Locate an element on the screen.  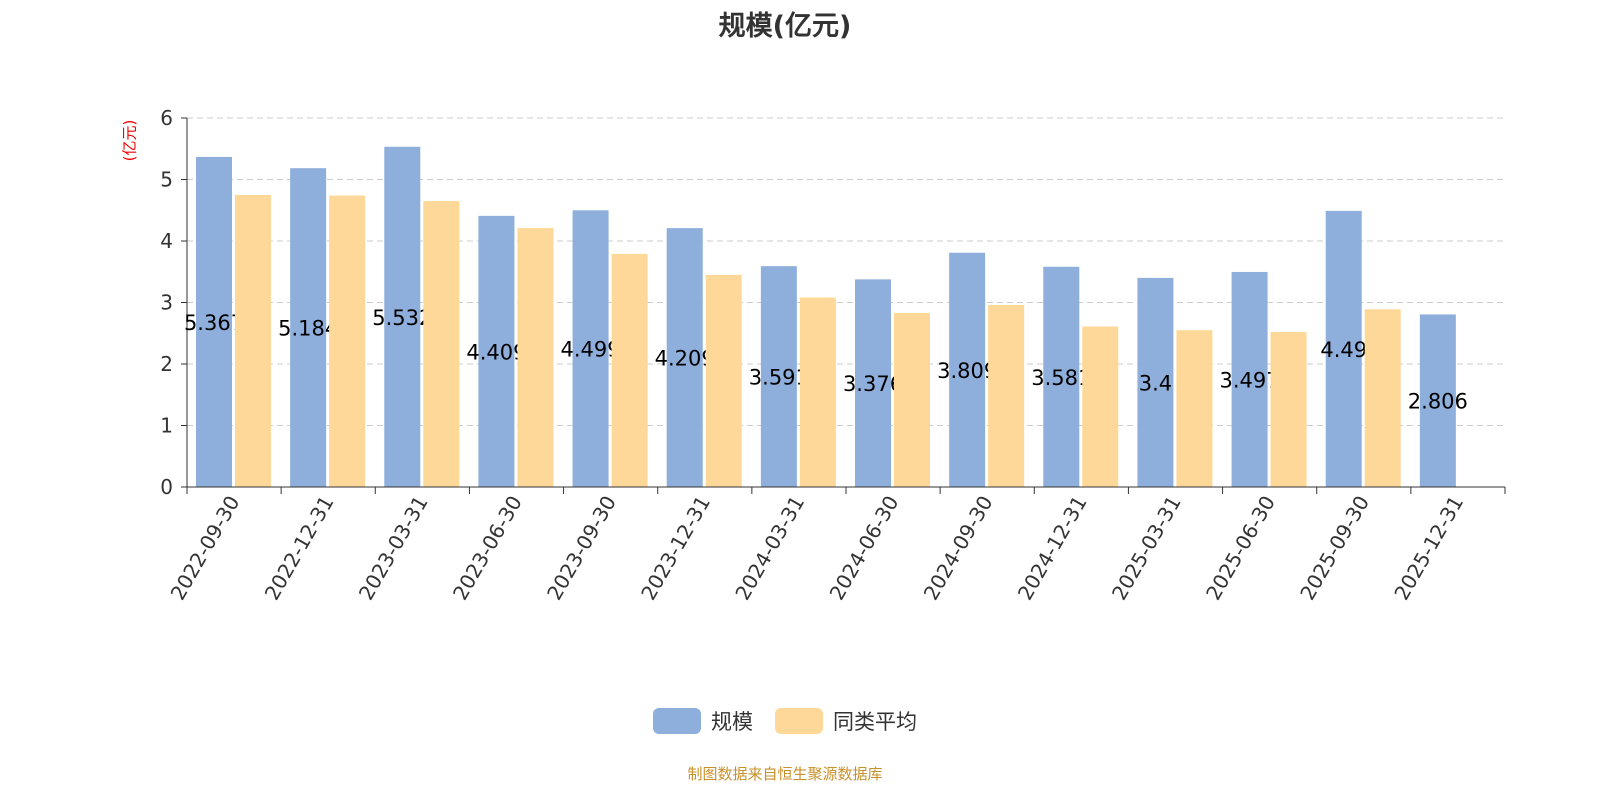
x-tick-label: 2024-12-31 is located at coordinates (1052, 548).